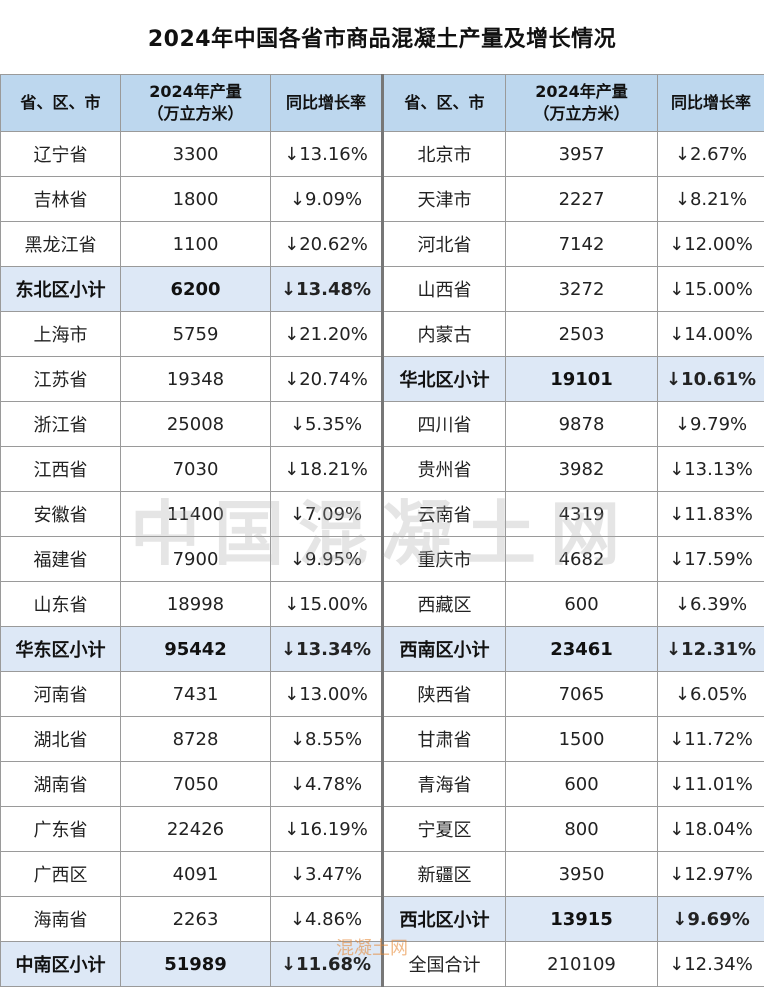  I want to click on output-cell: 4091, so click(195, 874).